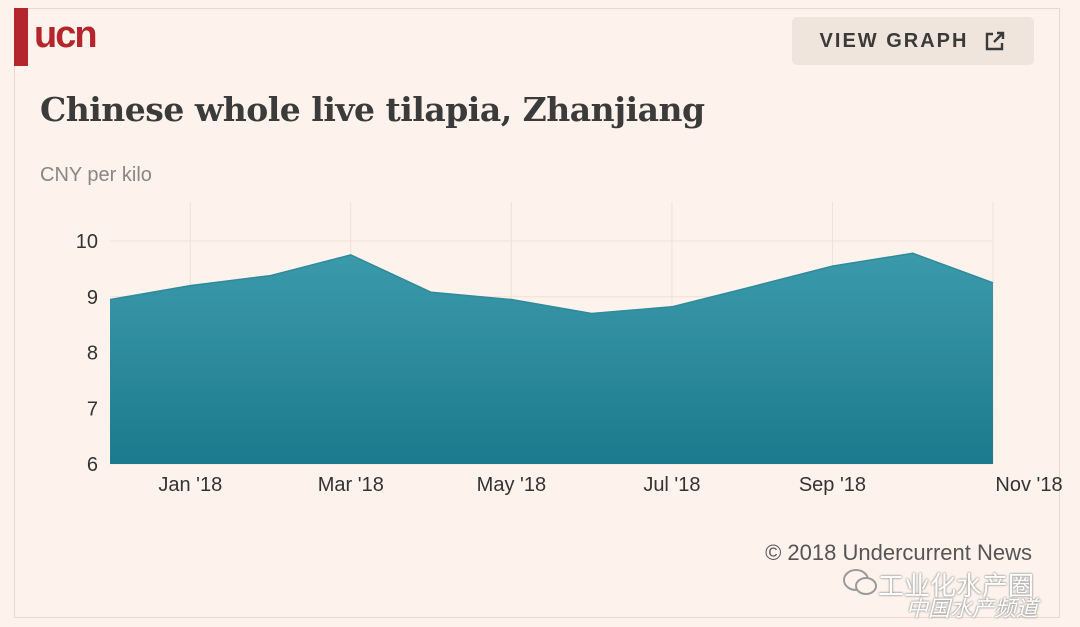 This screenshot has height=627, width=1080. What do you see at coordinates (551, 283) in the screenshot?
I see `area-series-line` at bounding box center [551, 283].